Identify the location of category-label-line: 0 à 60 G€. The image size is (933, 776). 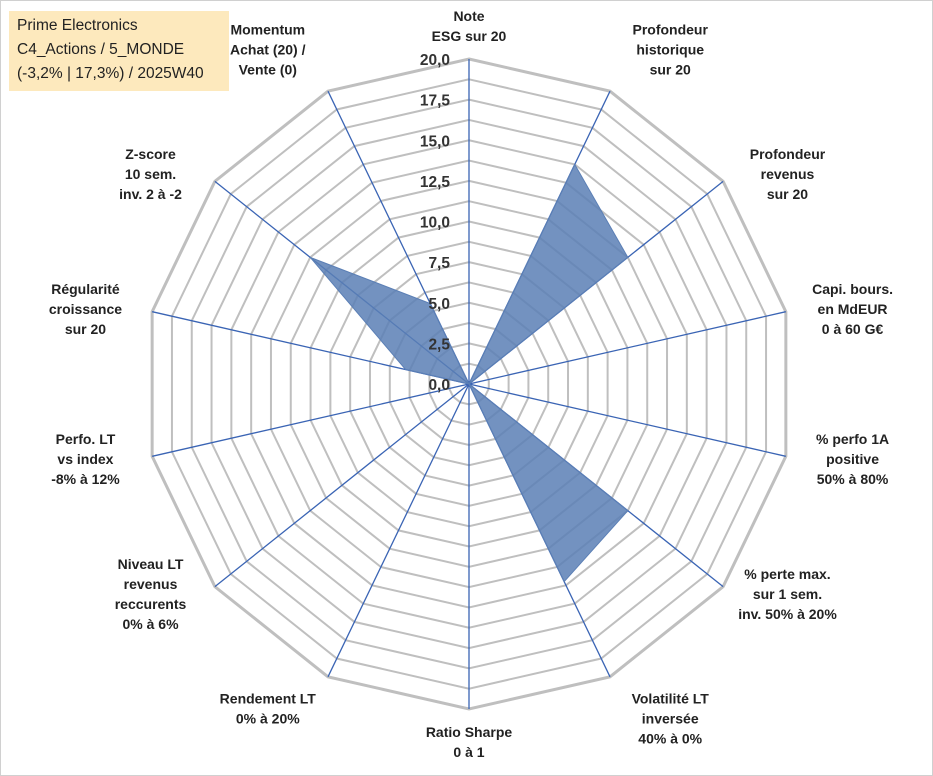
(853, 329).